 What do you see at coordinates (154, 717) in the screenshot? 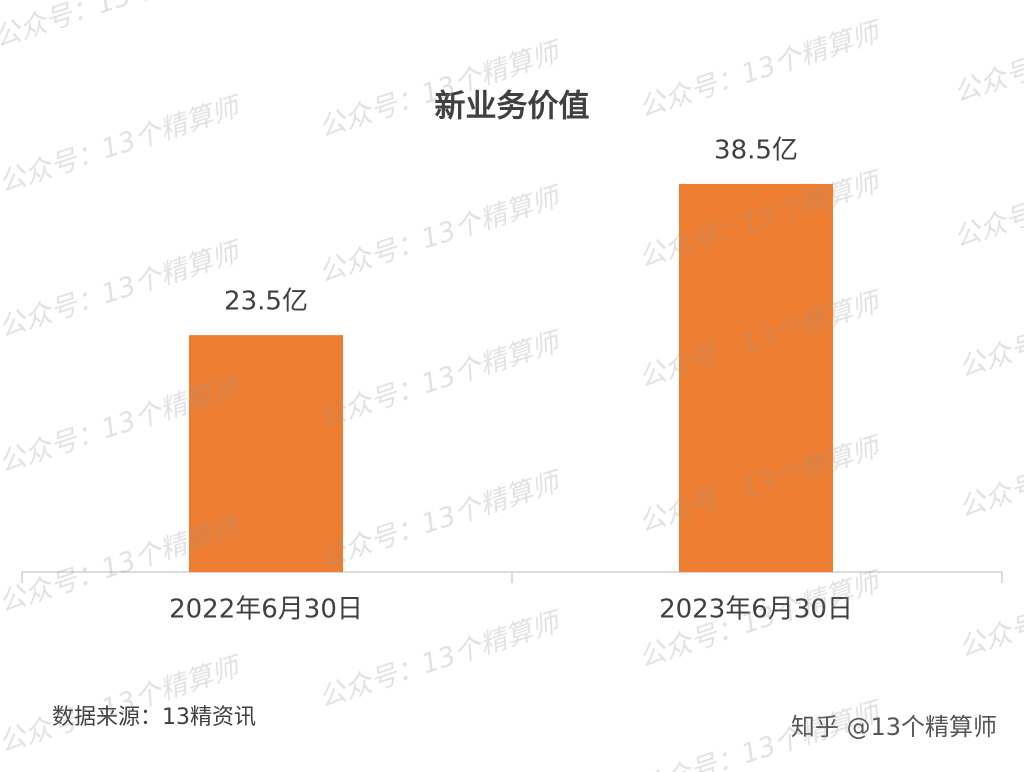
I see `source-note: 数据来源：13精资讯` at bounding box center [154, 717].